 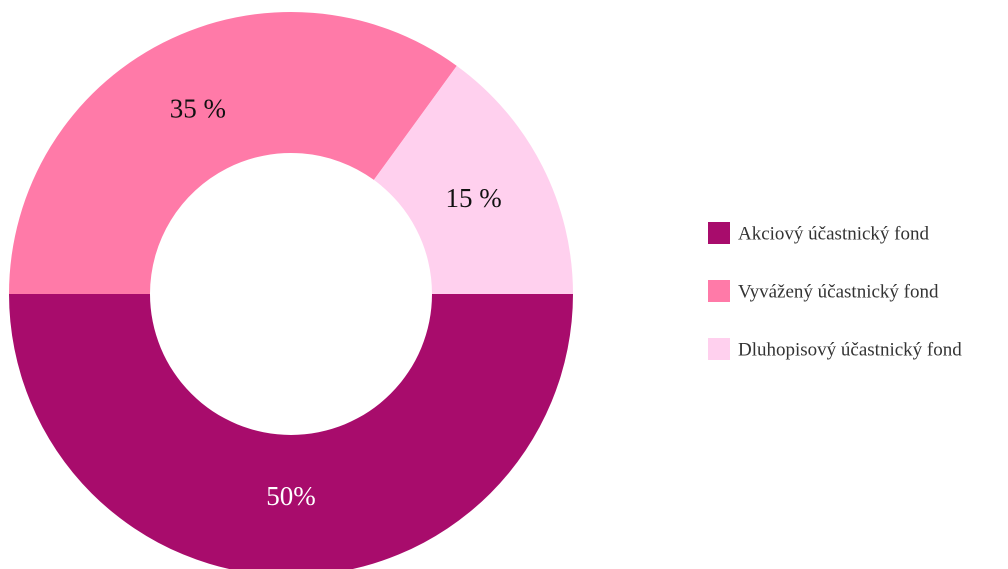 What do you see at coordinates (473, 179) in the screenshot?
I see `slice` at bounding box center [473, 179].